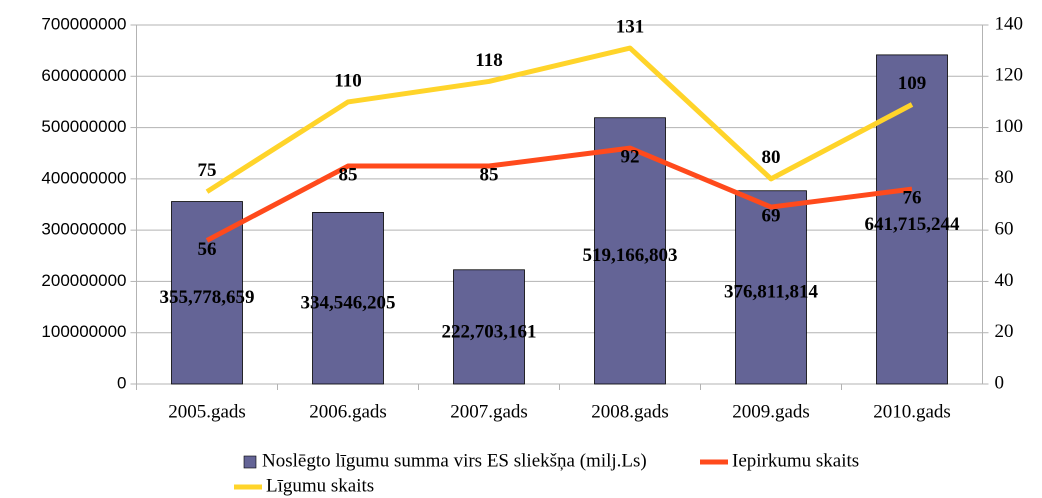 This screenshot has height=498, width=1042. What do you see at coordinates (489, 331) in the screenshot?
I see `data-label: 222,703,161` at bounding box center [489, 331].